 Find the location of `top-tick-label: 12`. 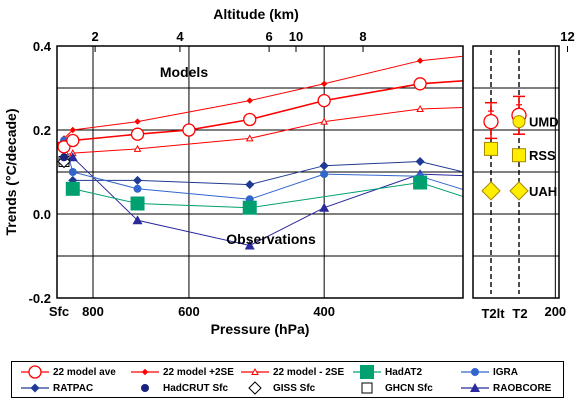

top-tick-label: 12 is located at coordinates (567, 36).